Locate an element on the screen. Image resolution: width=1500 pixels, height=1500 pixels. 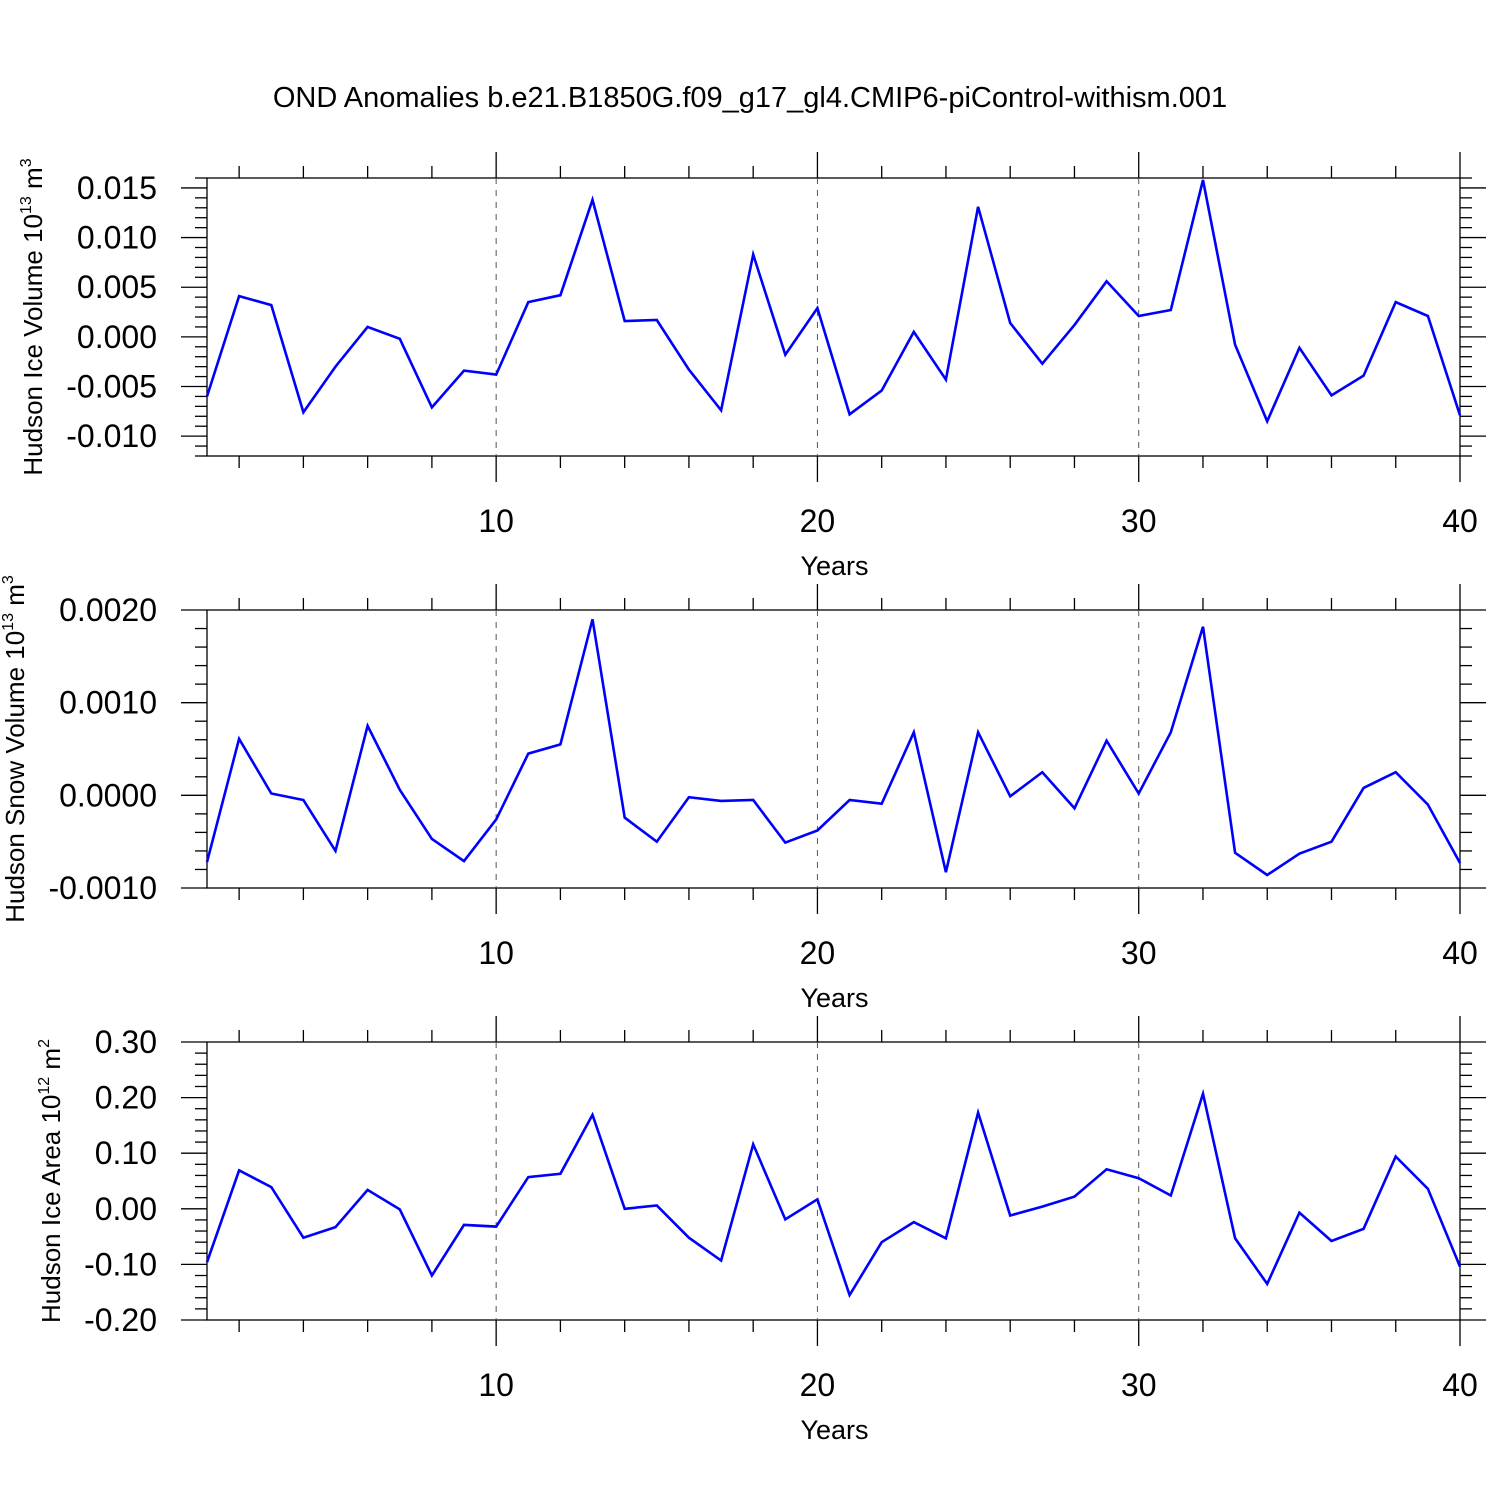
y-tick-label: 0.005 is located at coordinates (117, 287).